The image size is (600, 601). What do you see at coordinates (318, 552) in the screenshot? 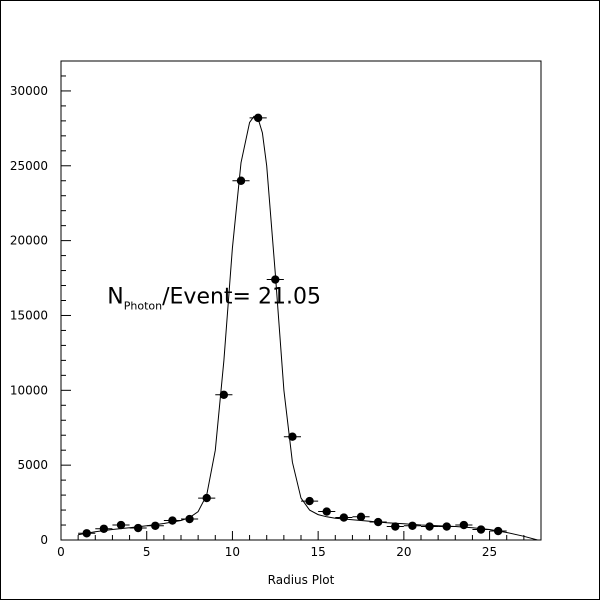
I see `x-tick-label: 15` at bounding box center [318, 552].